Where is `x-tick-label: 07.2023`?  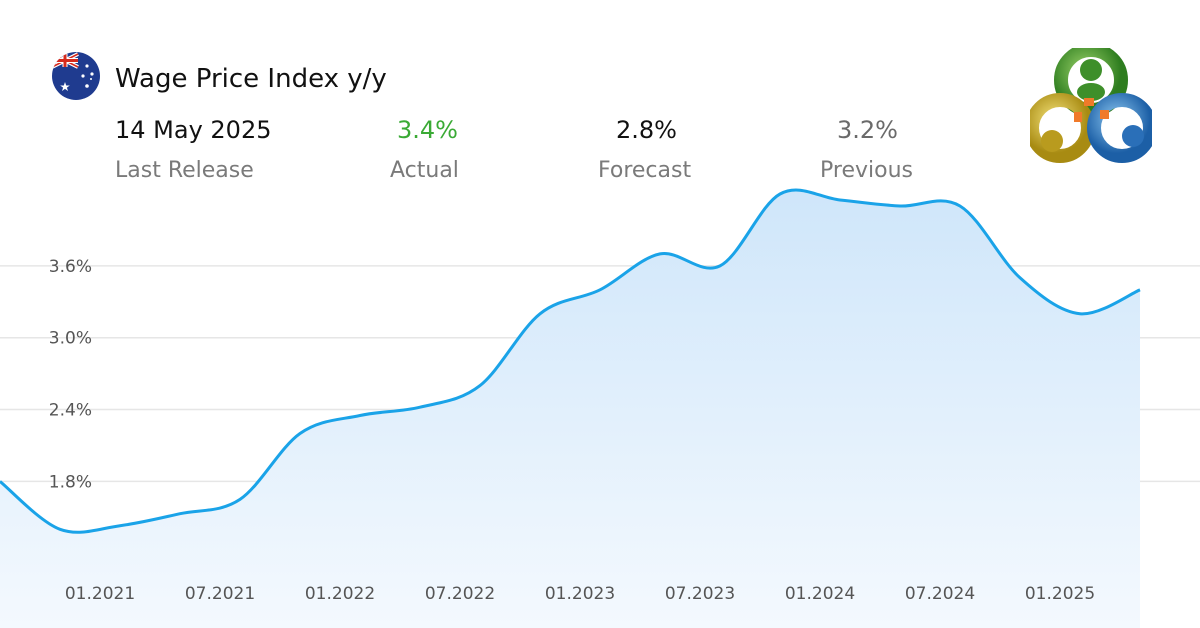
x-tick-label: 07.2023 is located at coordinates (700, 594).